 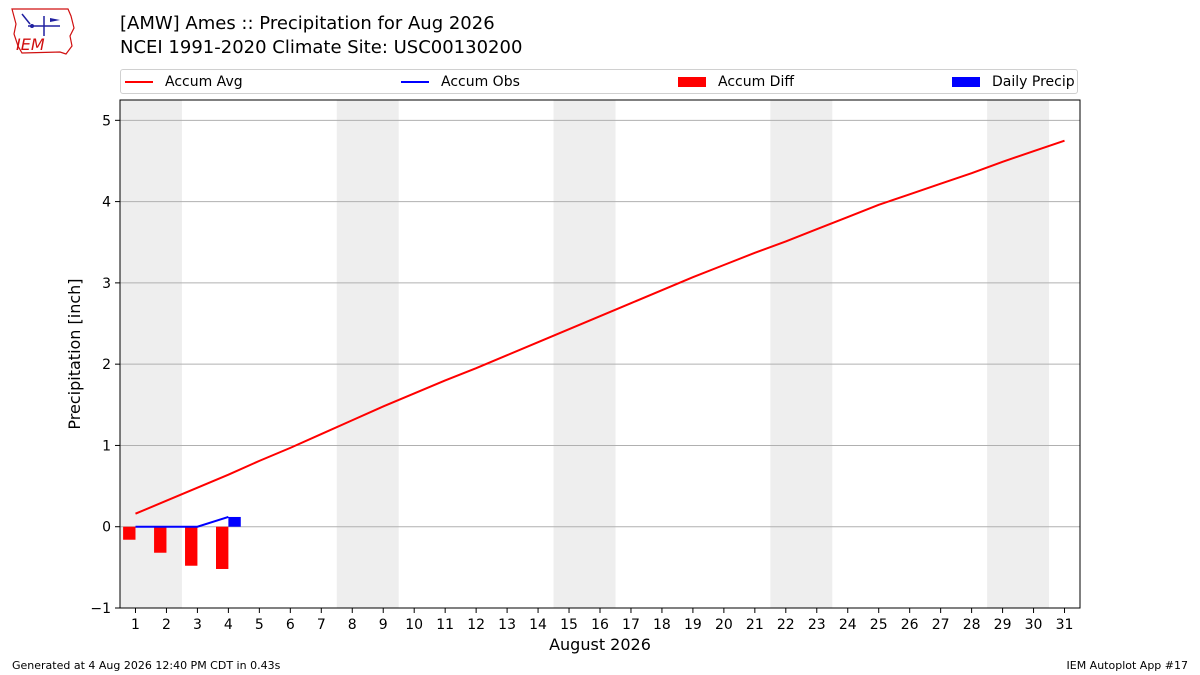 I want to click on legend-item-daily-precip: Daily Precip, so click(x=1013, y=82).